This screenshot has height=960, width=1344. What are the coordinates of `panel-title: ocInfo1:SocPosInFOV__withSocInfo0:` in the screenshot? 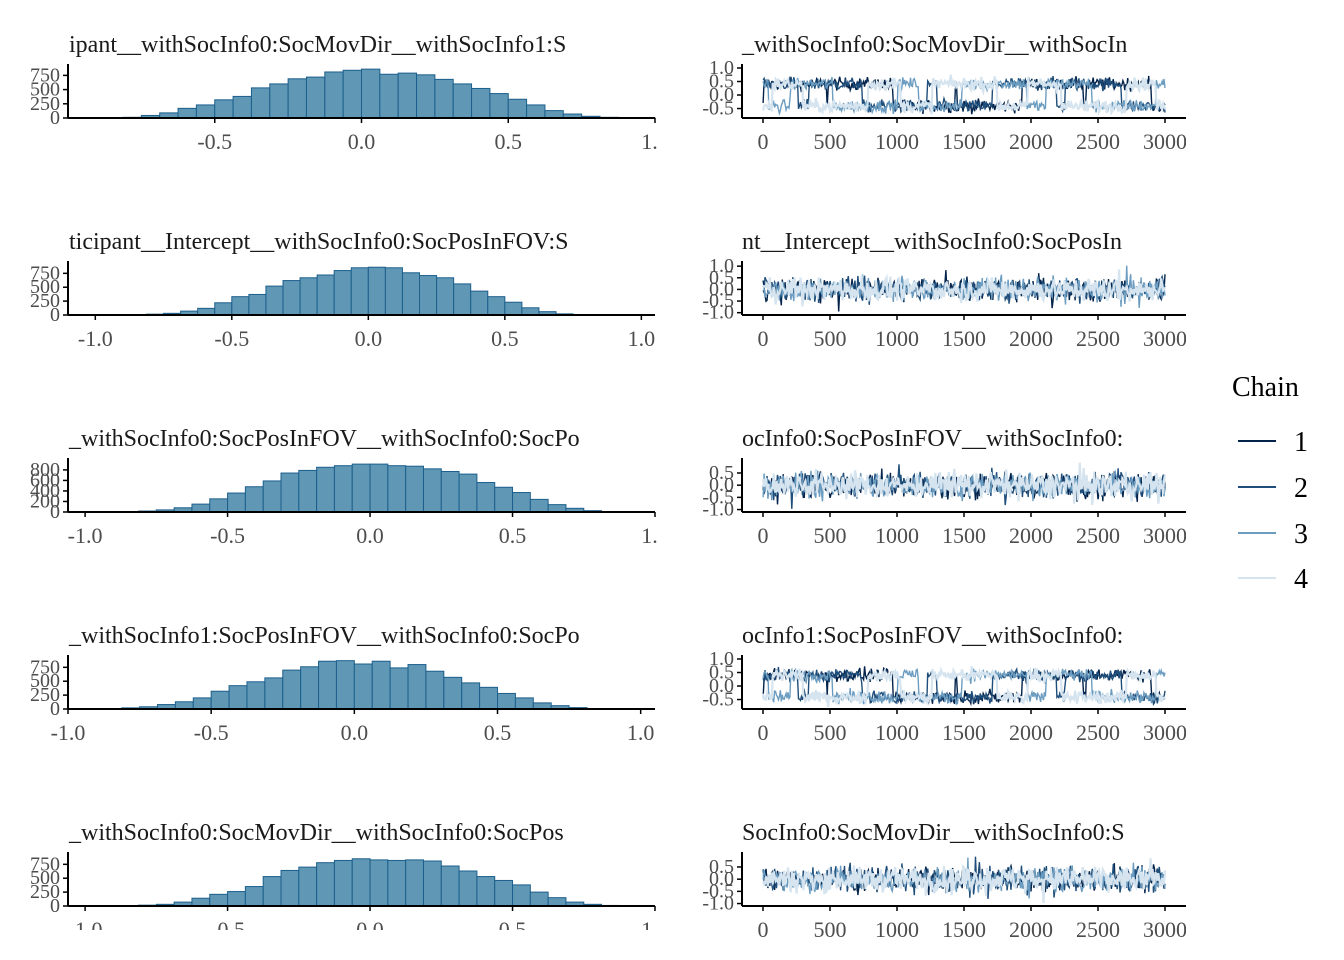 It's located at (932, 636).